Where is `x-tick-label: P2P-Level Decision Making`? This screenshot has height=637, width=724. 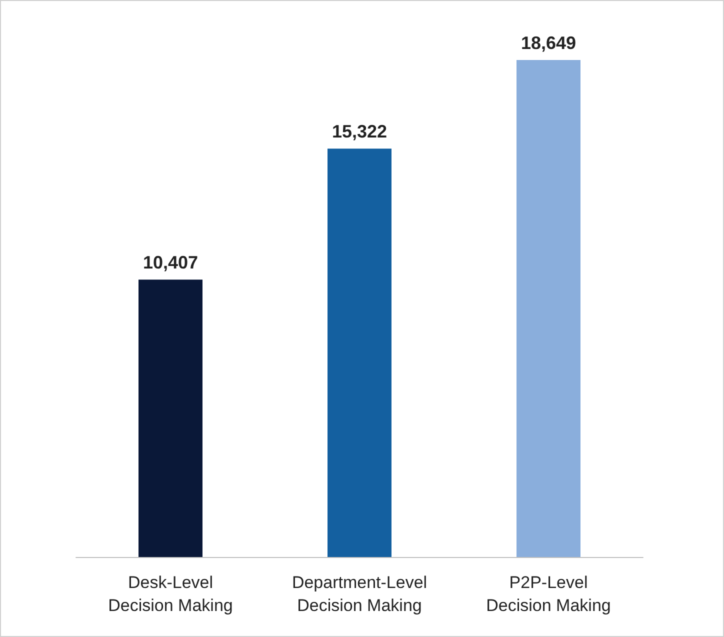 x-tick-label: P2P-Level Decision Making is located at coordinates (548, 594).